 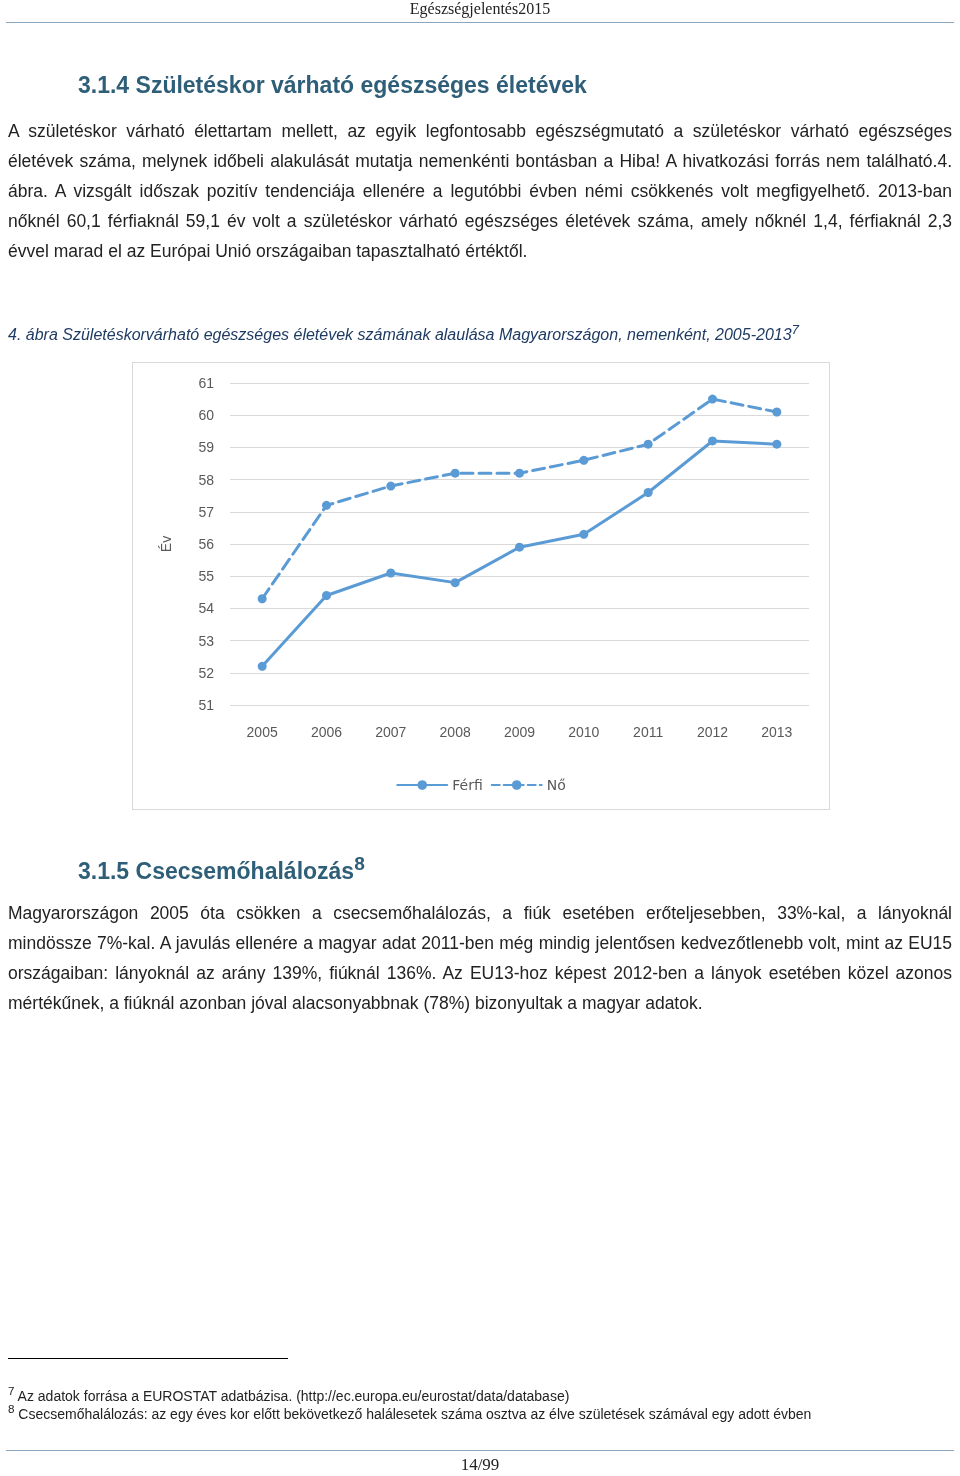 What do you see at coordinates (777, 732) in the screenshot?
I see `x-tick-label: 2013` at bounding box center [777, 732].